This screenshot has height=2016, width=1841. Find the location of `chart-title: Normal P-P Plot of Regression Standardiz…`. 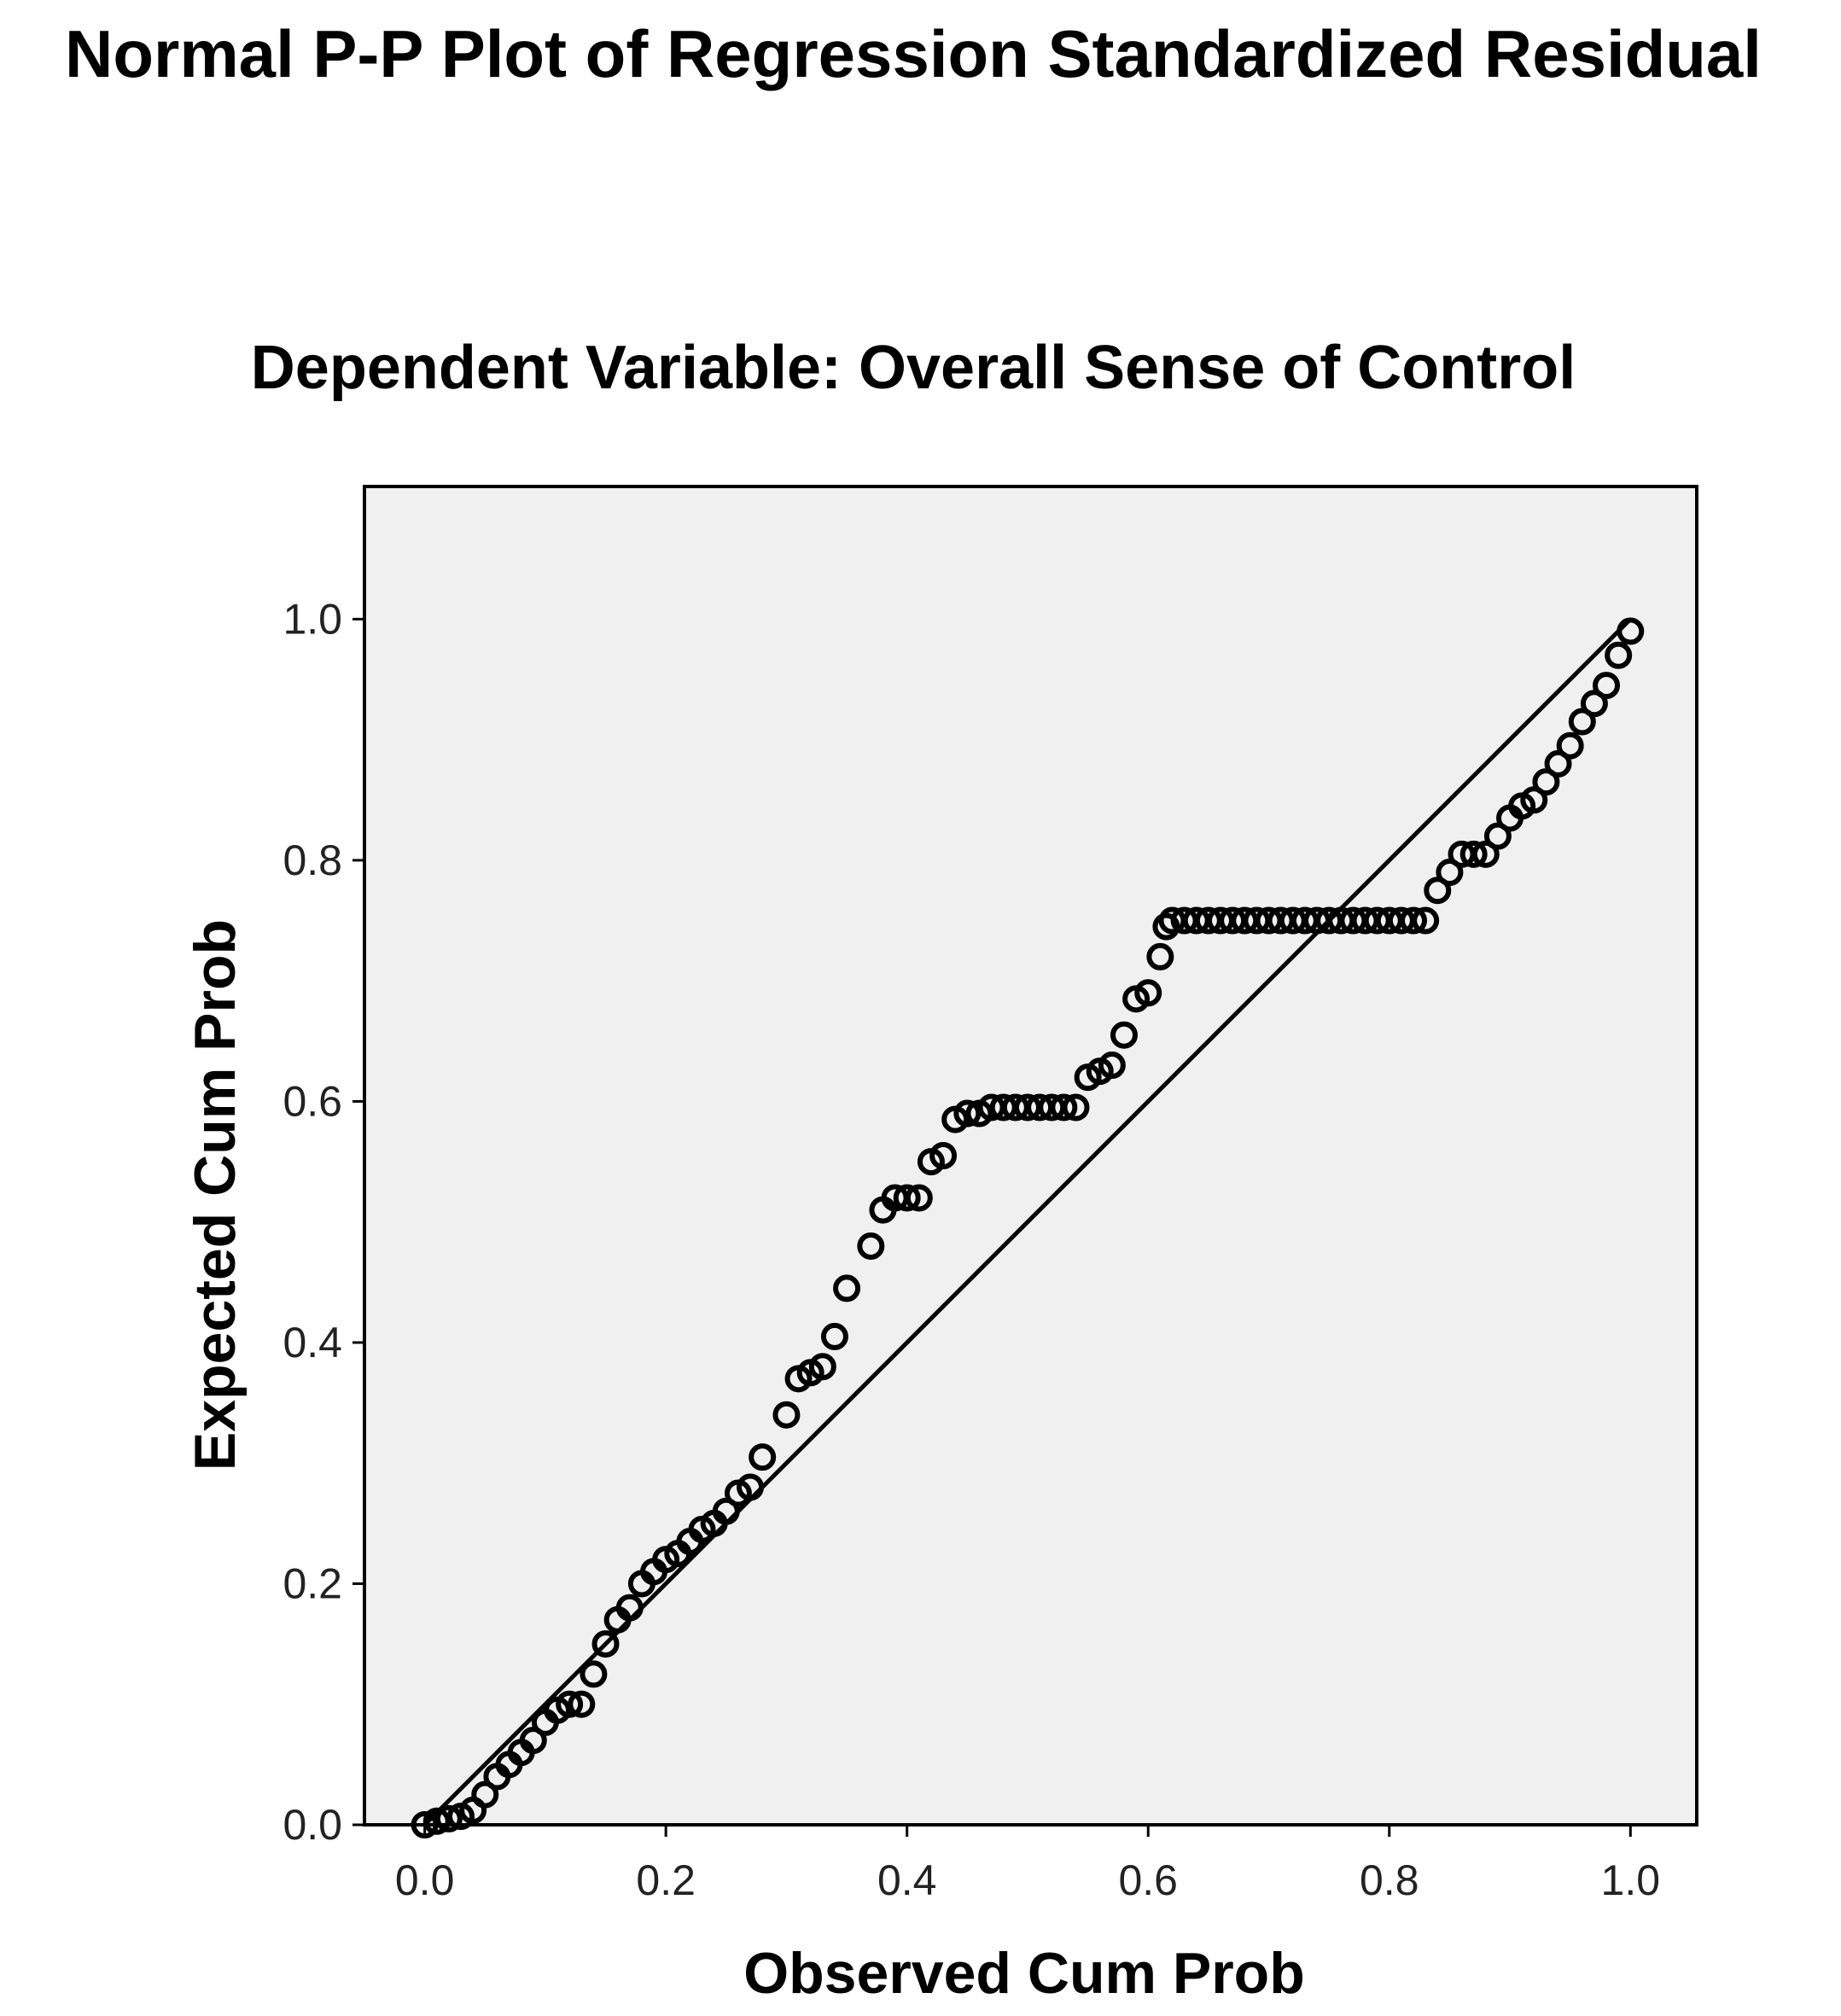

chart-title: Normal P-P Plot of Regression Standardiz… is located at coordinates (913, 53).